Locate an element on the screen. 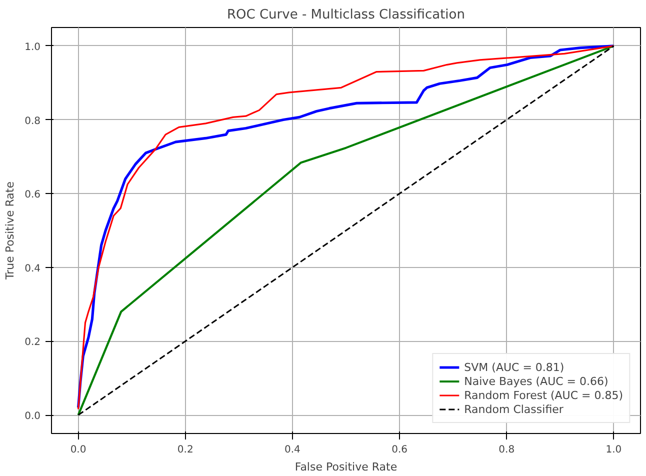  x-tick-label: 1.0 is located at coordinates (614, 450).